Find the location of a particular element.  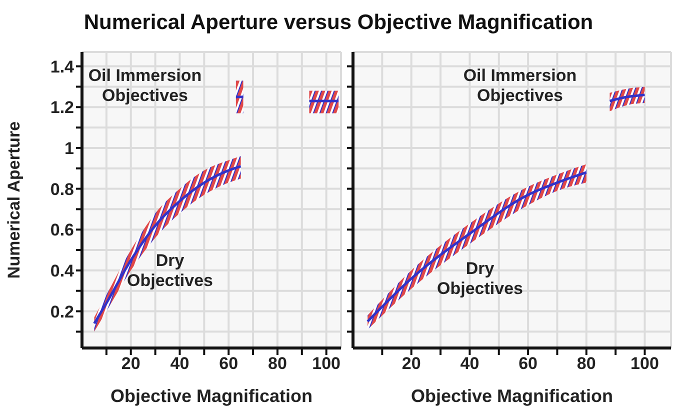

y-tick-label: 1.4 is located at coordinates (62, 66).